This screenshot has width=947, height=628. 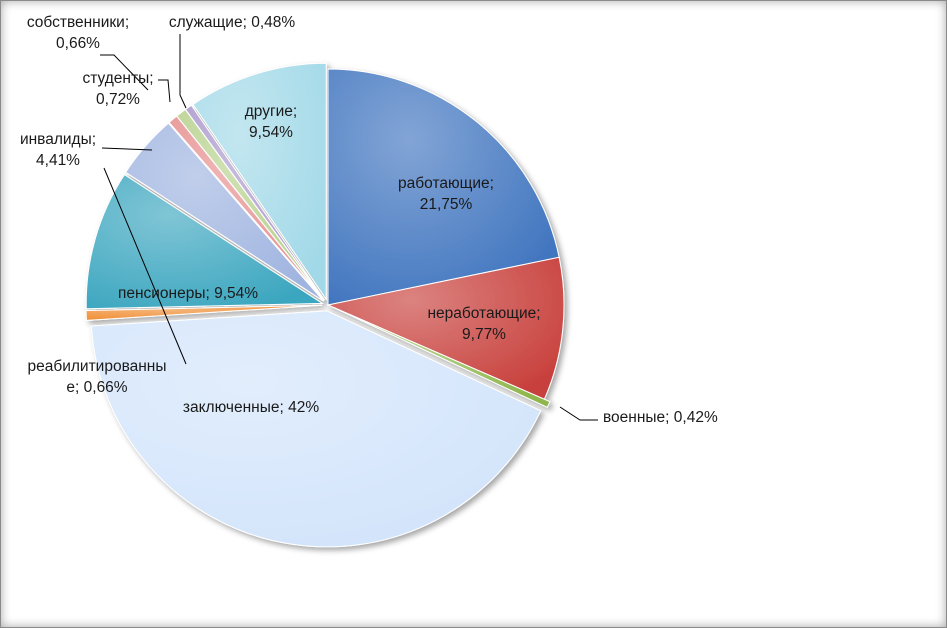 I want to click on data-label-line: студенты;, so click(x=117, y=78).